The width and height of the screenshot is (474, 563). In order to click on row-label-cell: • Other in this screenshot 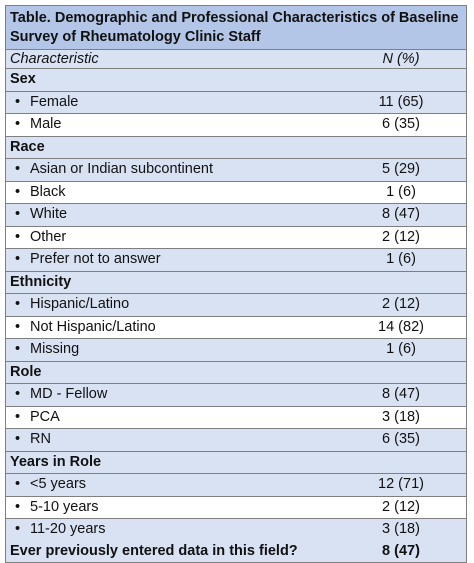, I will do `click(40, 238)`.